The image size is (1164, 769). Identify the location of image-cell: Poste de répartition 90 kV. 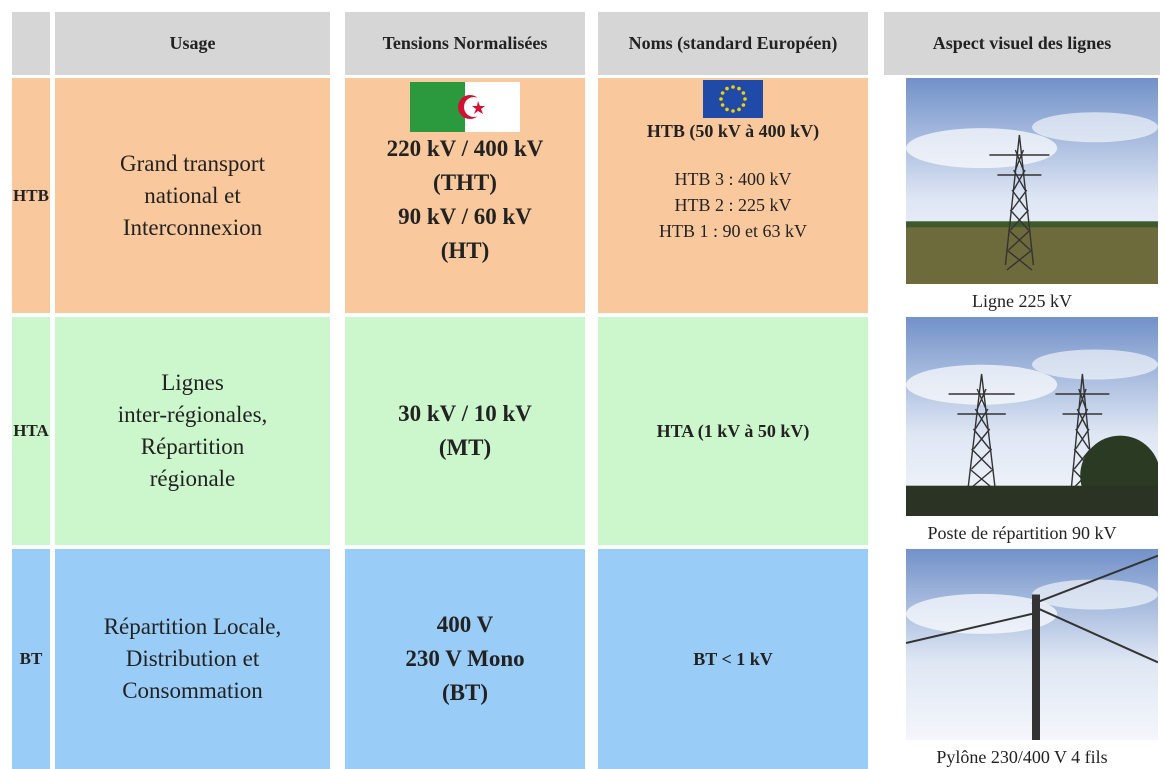
(1022, 431).